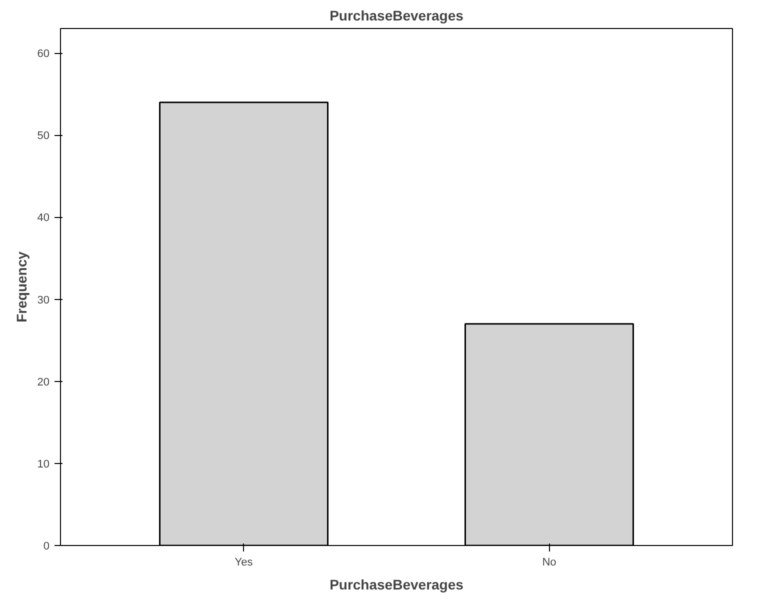  I want to click on y-tick-label: 60, so click(43, 54).